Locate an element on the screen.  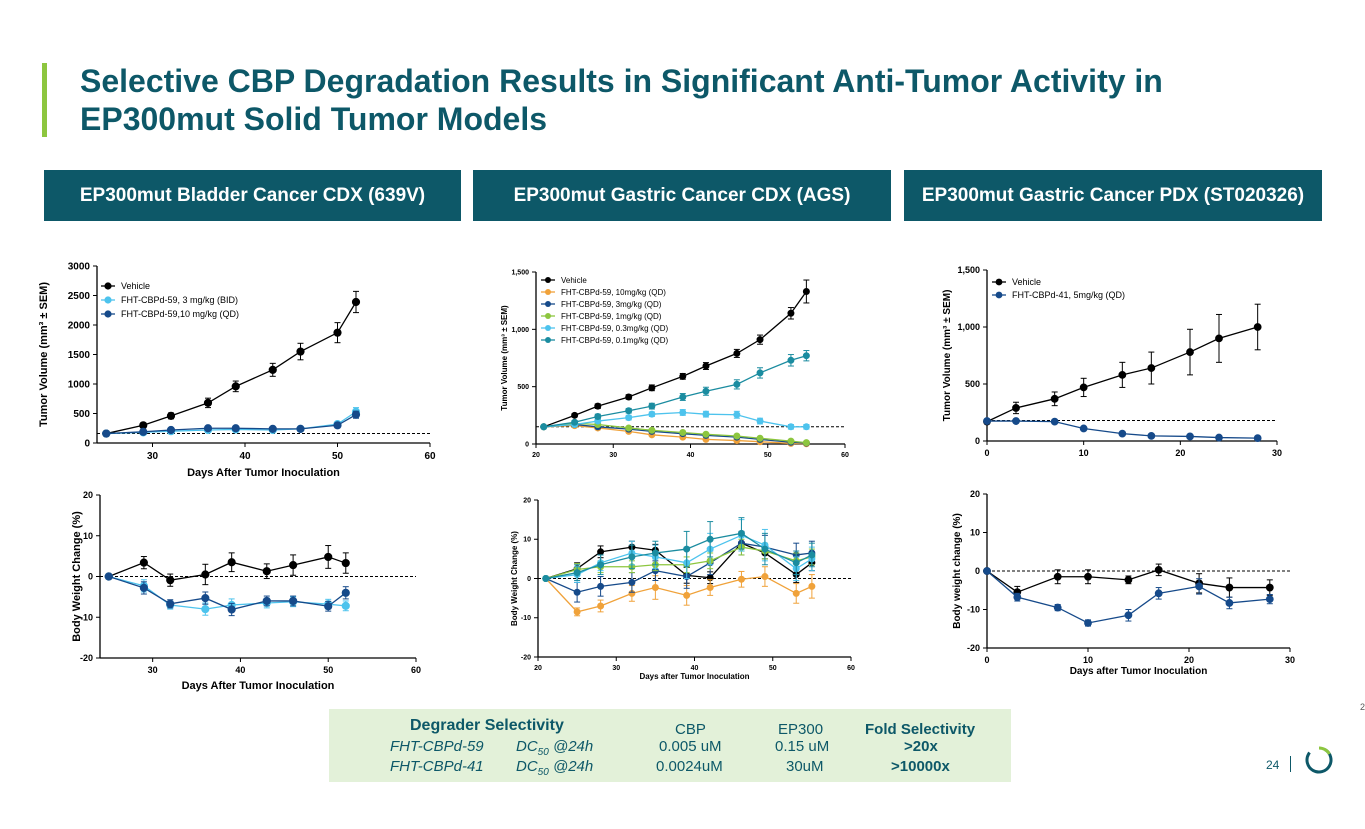
selectivity-row2-ep300: 30uM is located at coordinates (805, 766).